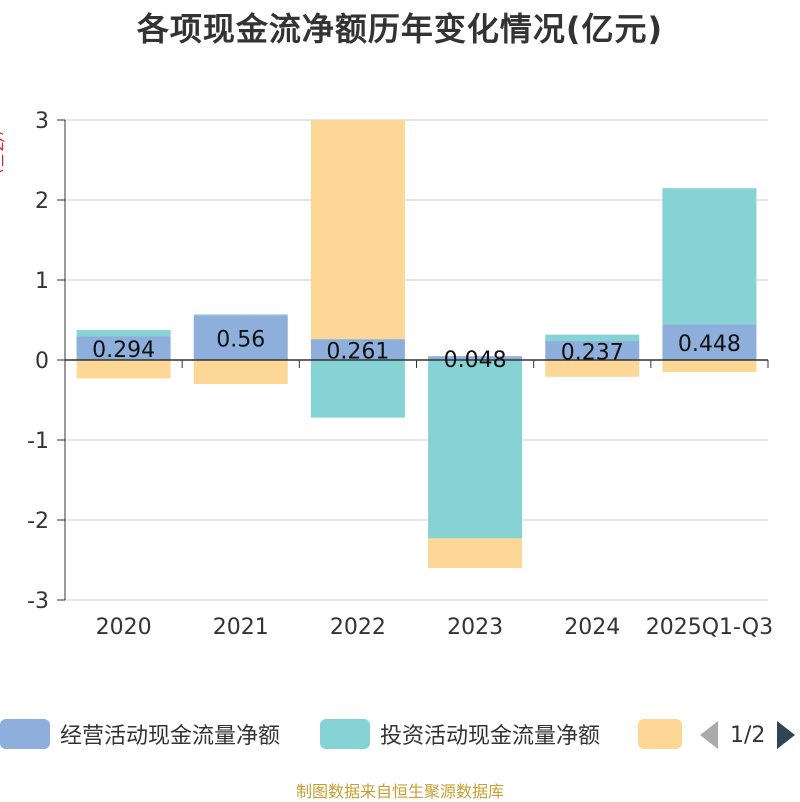 This screenshot has width=800, height=802. What do you see at coordinates (475, 627) in the screenshot?
I see `x-tick-label-3: 2023` at bounding box center [475, 627].